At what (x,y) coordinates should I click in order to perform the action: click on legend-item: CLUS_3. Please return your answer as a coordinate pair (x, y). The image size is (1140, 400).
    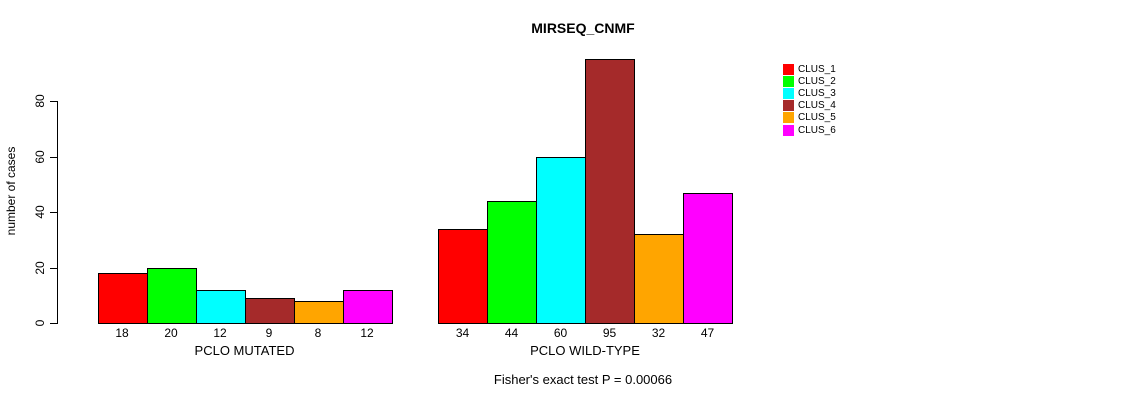
    Looking at the image, I should click on (809, 93).